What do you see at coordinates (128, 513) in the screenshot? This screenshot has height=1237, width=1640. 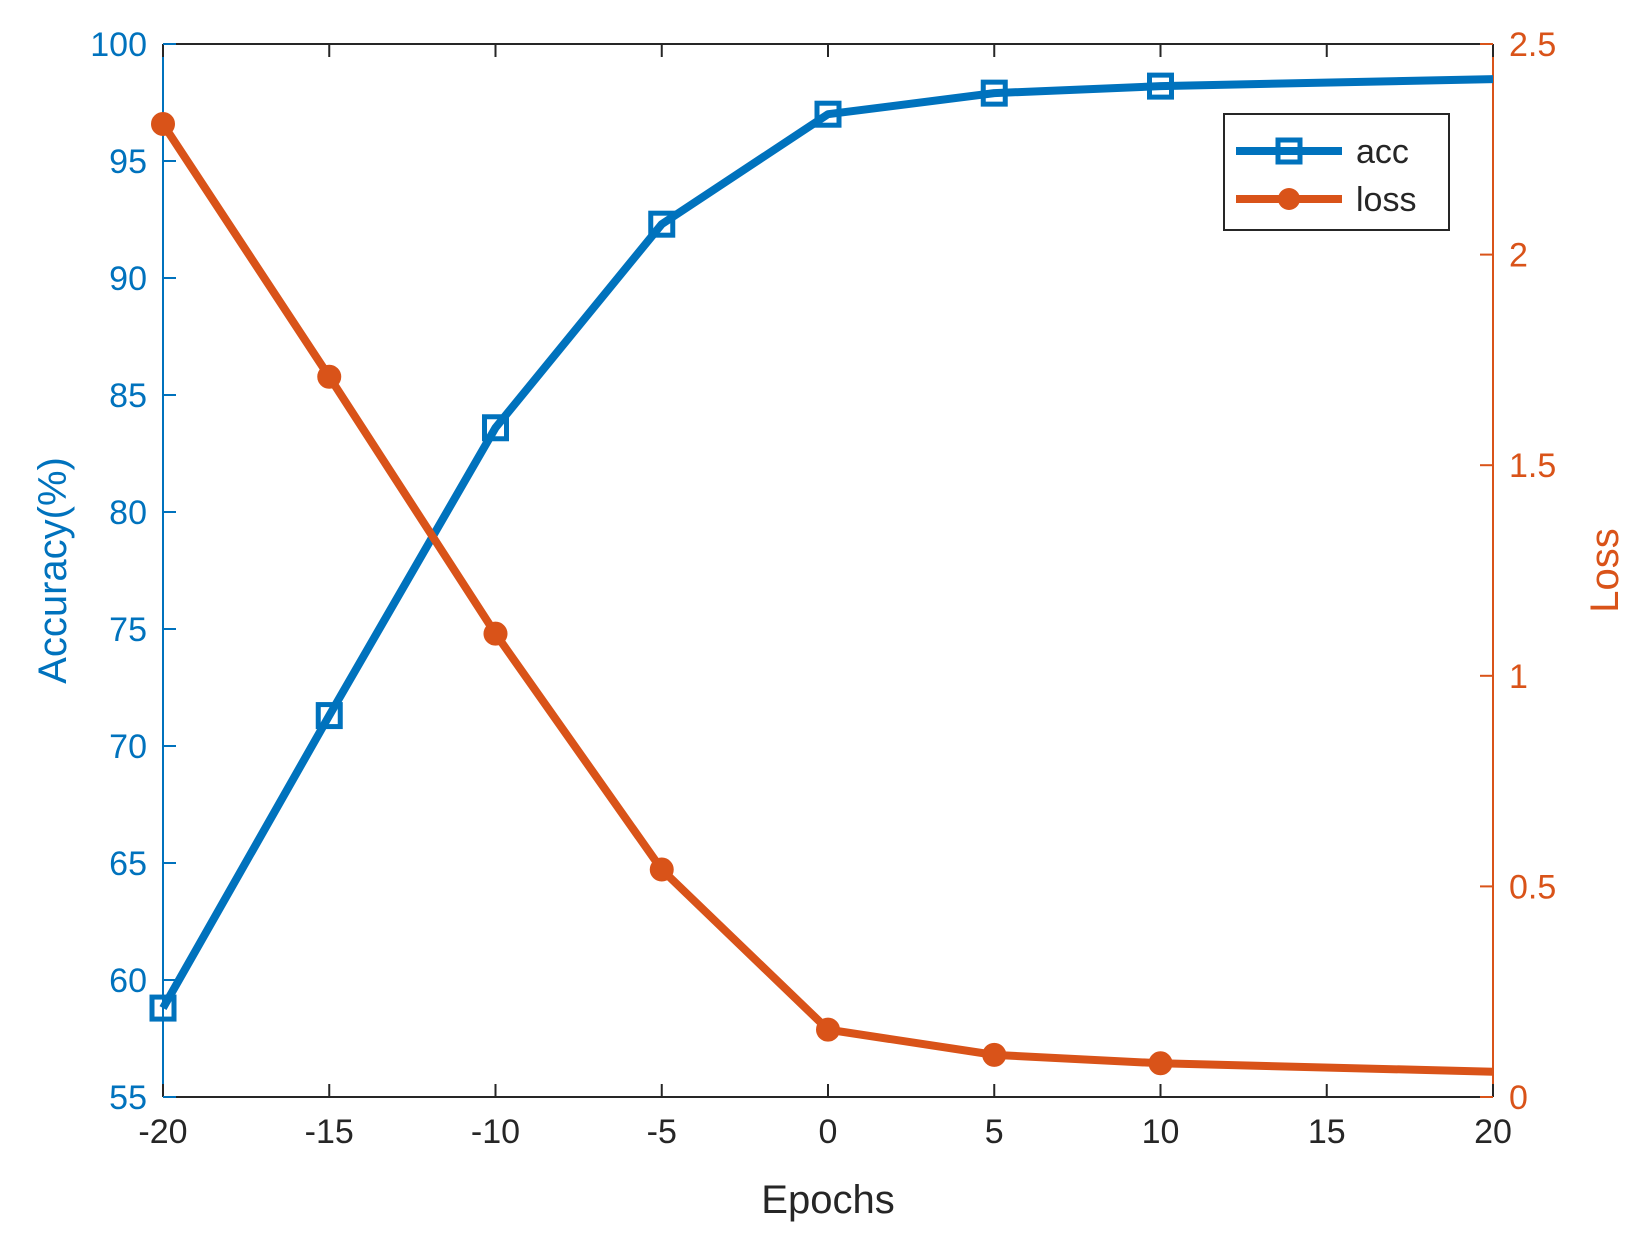 I see `y-left-tick-label: 80` at bounding box center [128, 513].